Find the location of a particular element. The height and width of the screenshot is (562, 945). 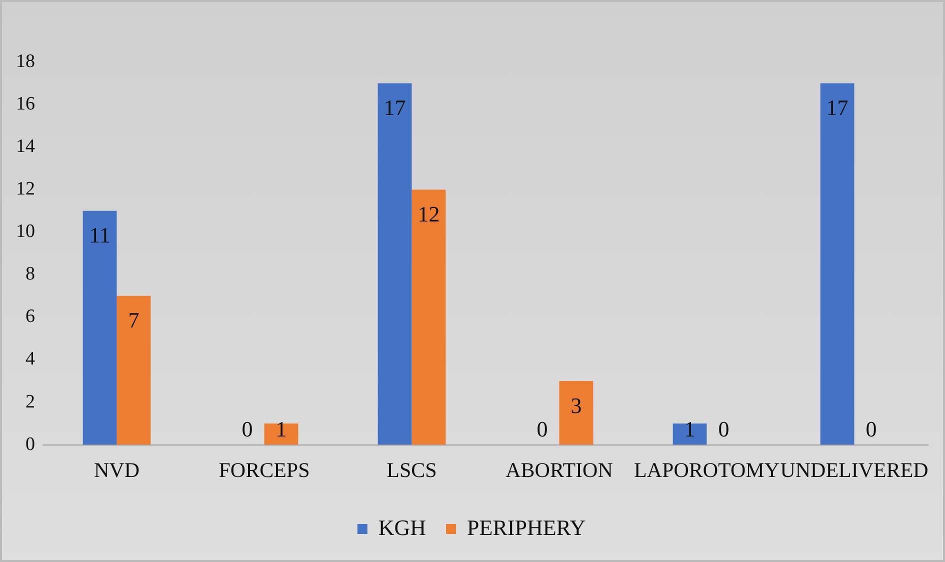

y-tick-label: 6 is located at coordinates (30, 317).